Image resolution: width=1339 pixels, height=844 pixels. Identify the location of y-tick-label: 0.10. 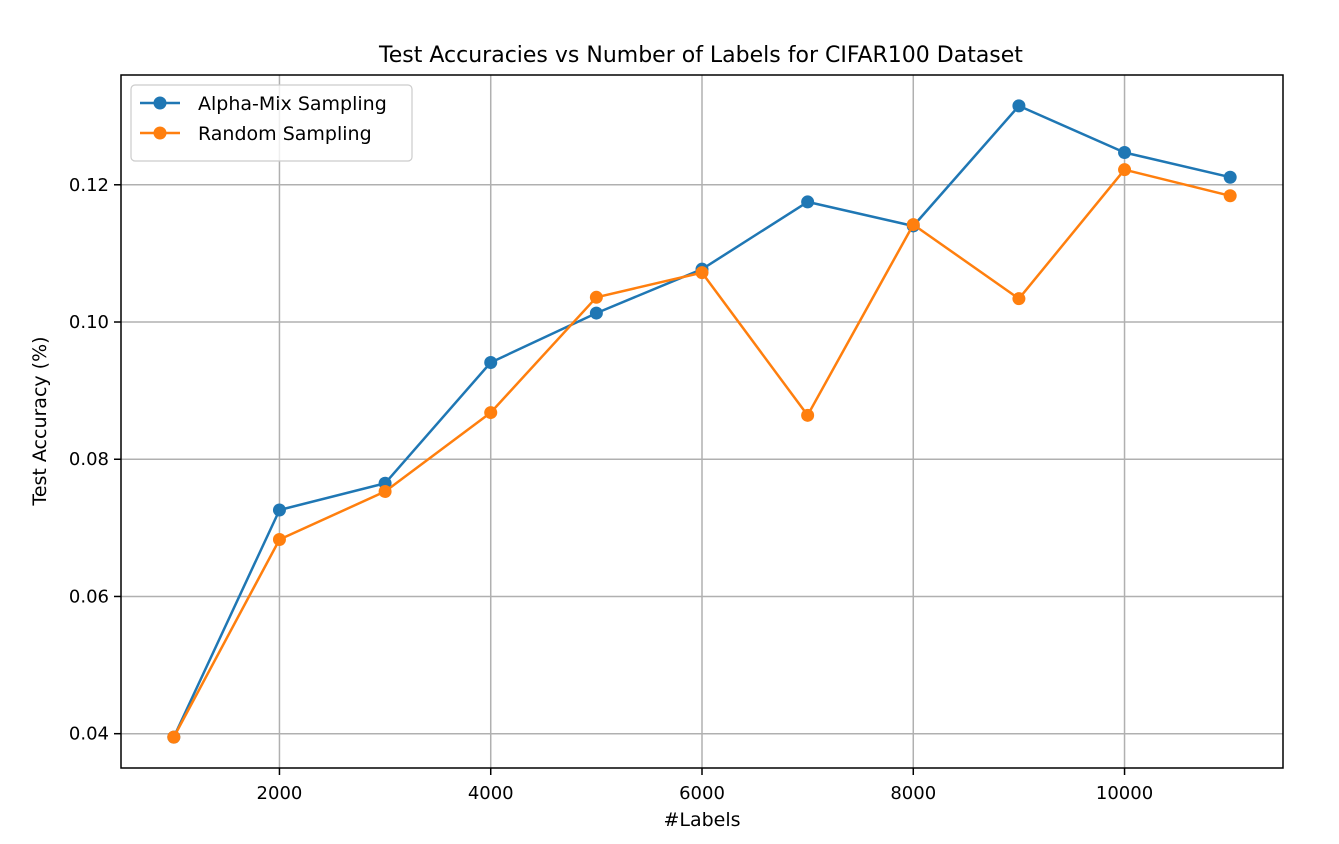
(89, 322).